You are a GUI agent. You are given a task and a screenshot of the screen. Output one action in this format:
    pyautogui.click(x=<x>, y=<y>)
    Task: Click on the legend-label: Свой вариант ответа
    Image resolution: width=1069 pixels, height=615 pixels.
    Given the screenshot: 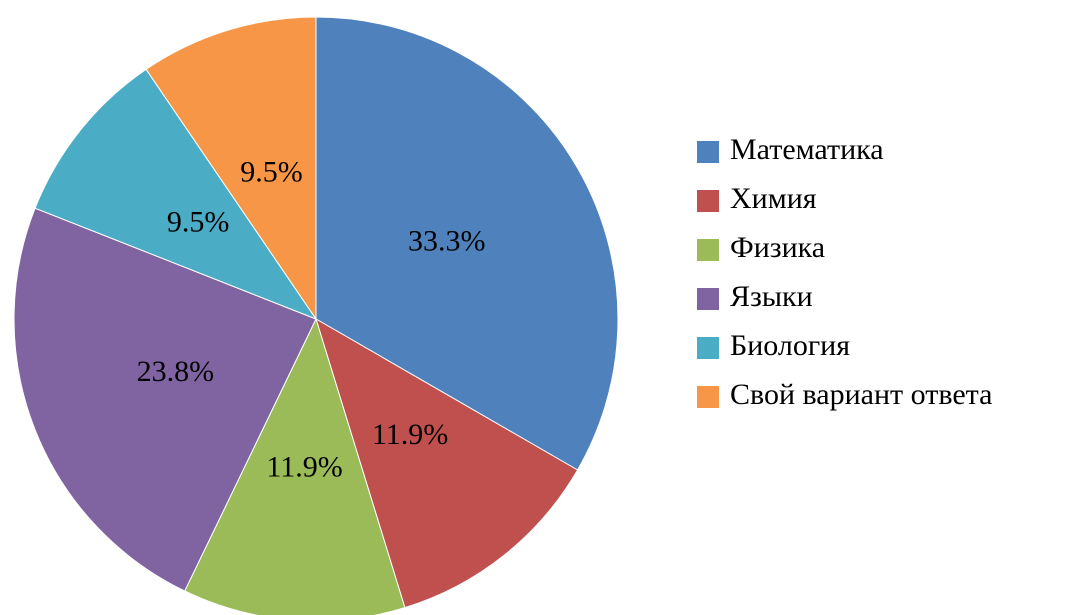 What is the action you would take?
    pyautogui.click(x=861, y=394)
    